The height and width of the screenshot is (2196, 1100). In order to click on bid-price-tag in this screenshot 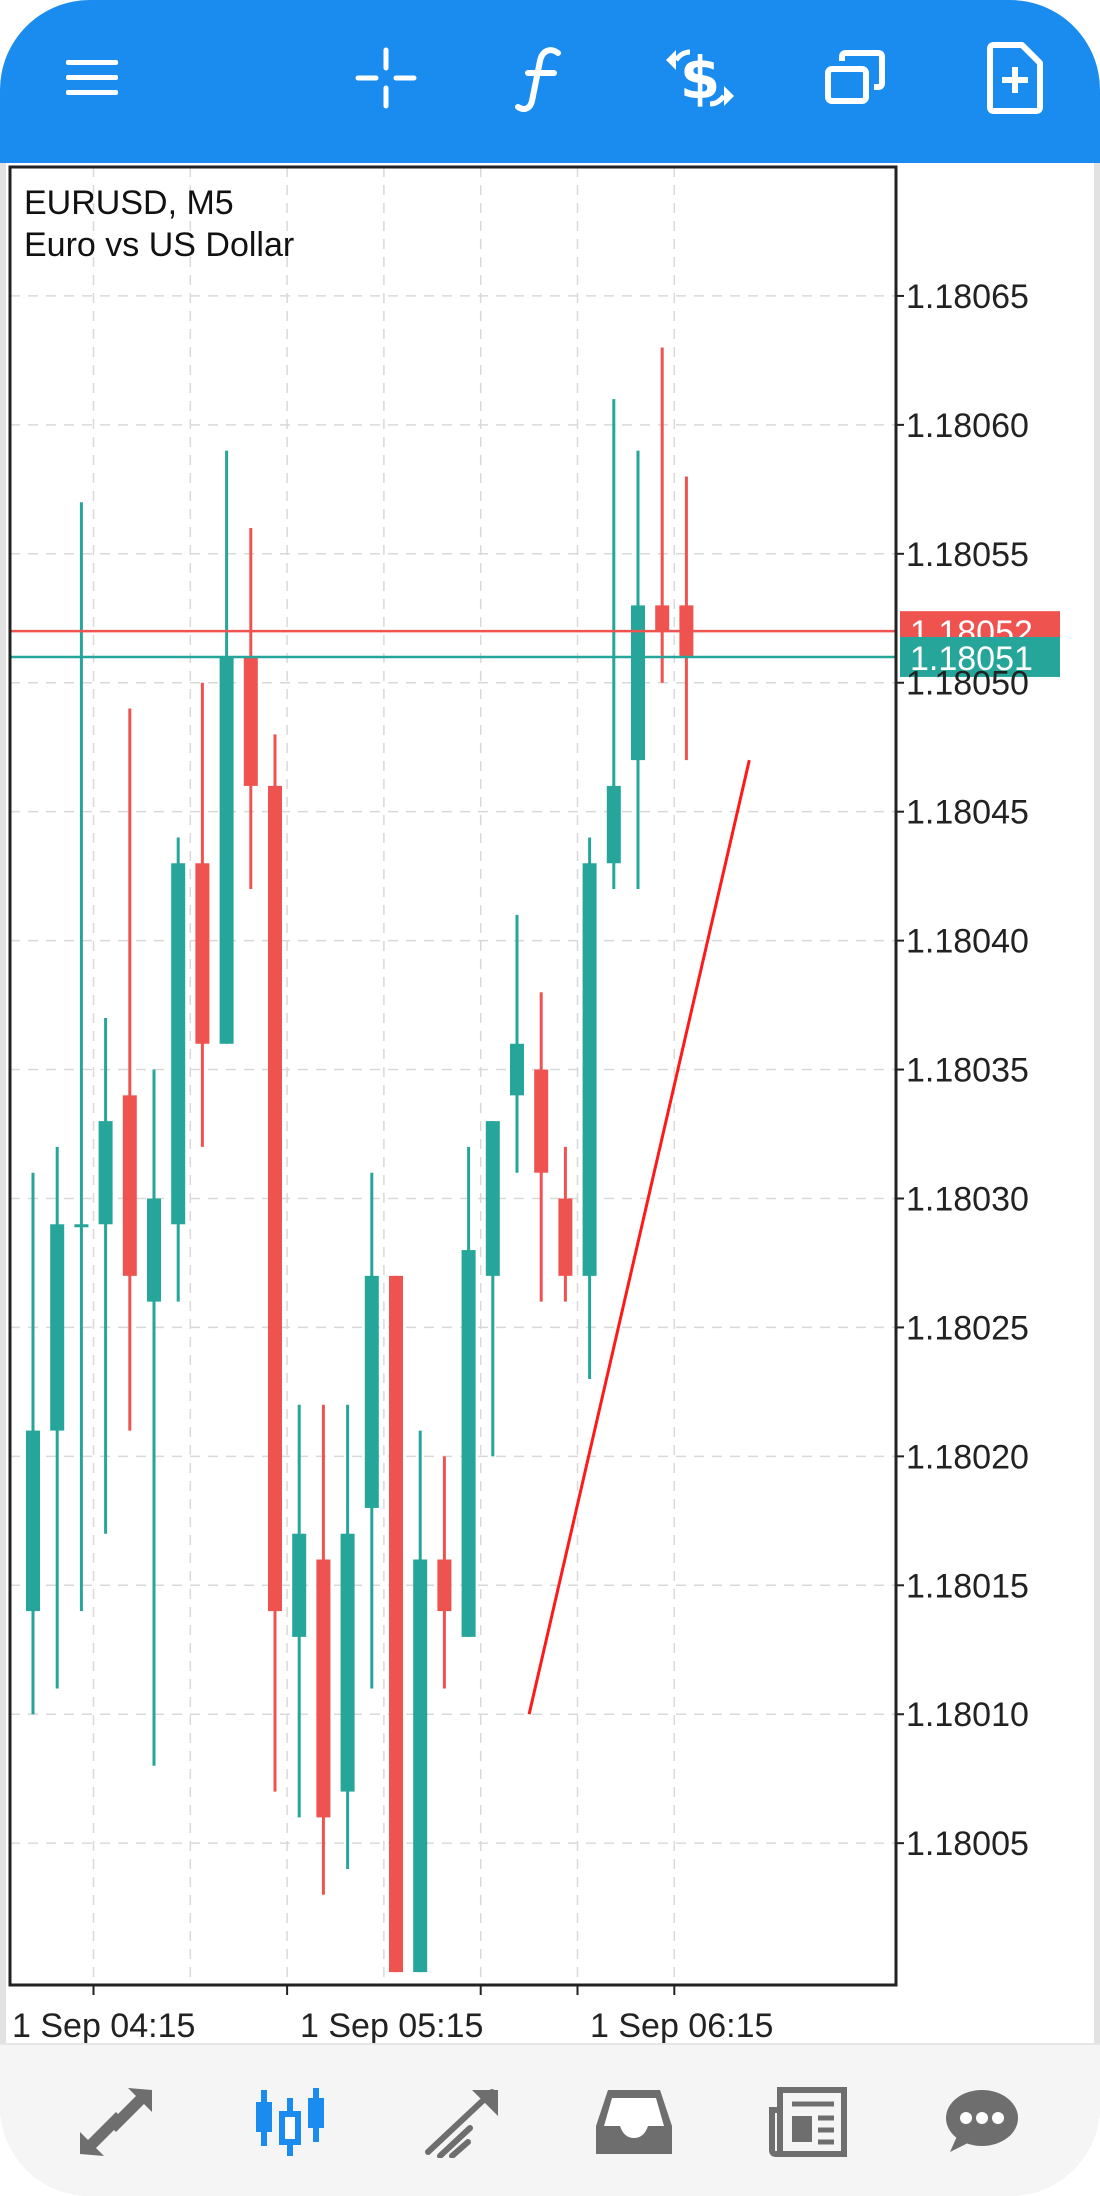, I will do `click(980, 656)`.